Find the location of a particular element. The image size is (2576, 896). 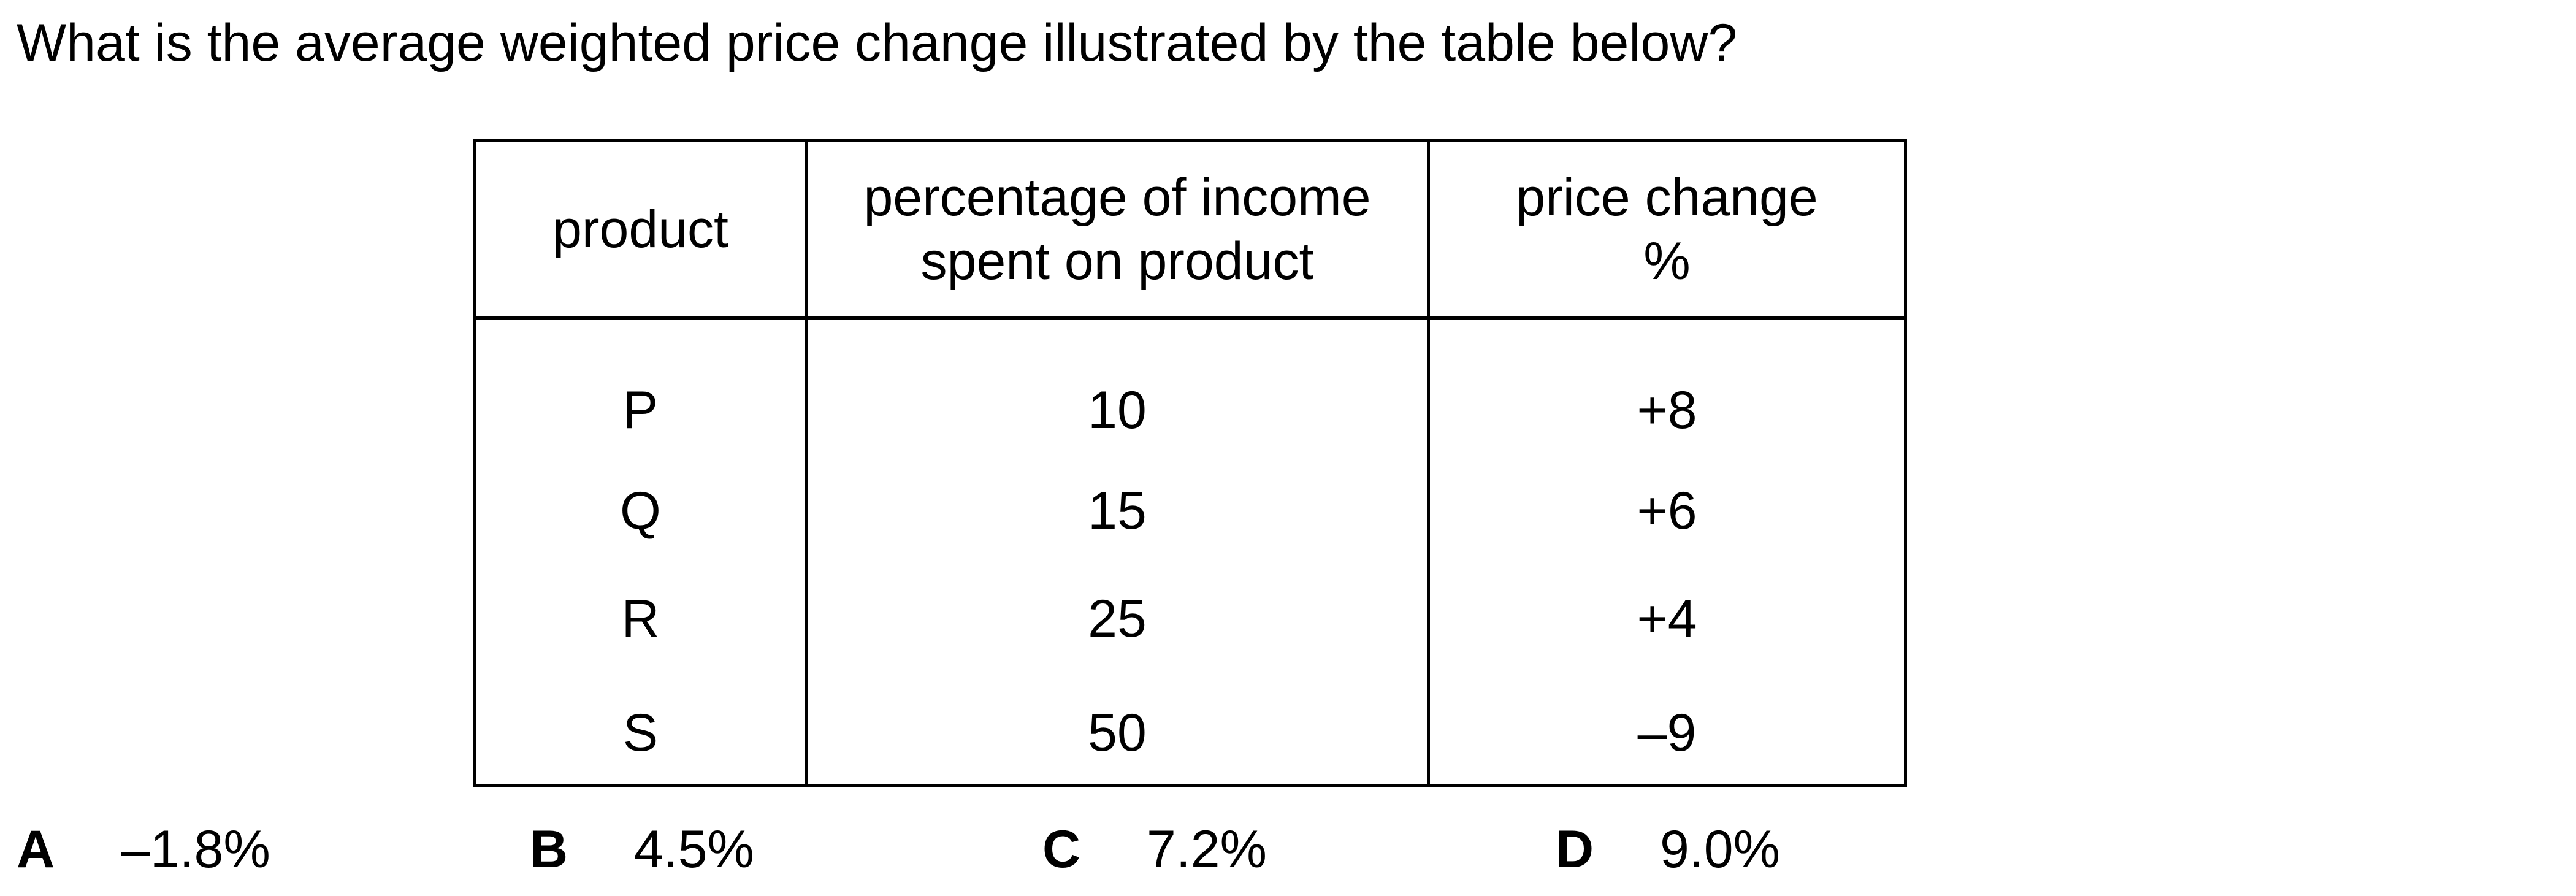

table-row: Q 15 +6 is located at coordinates (1190, 510).